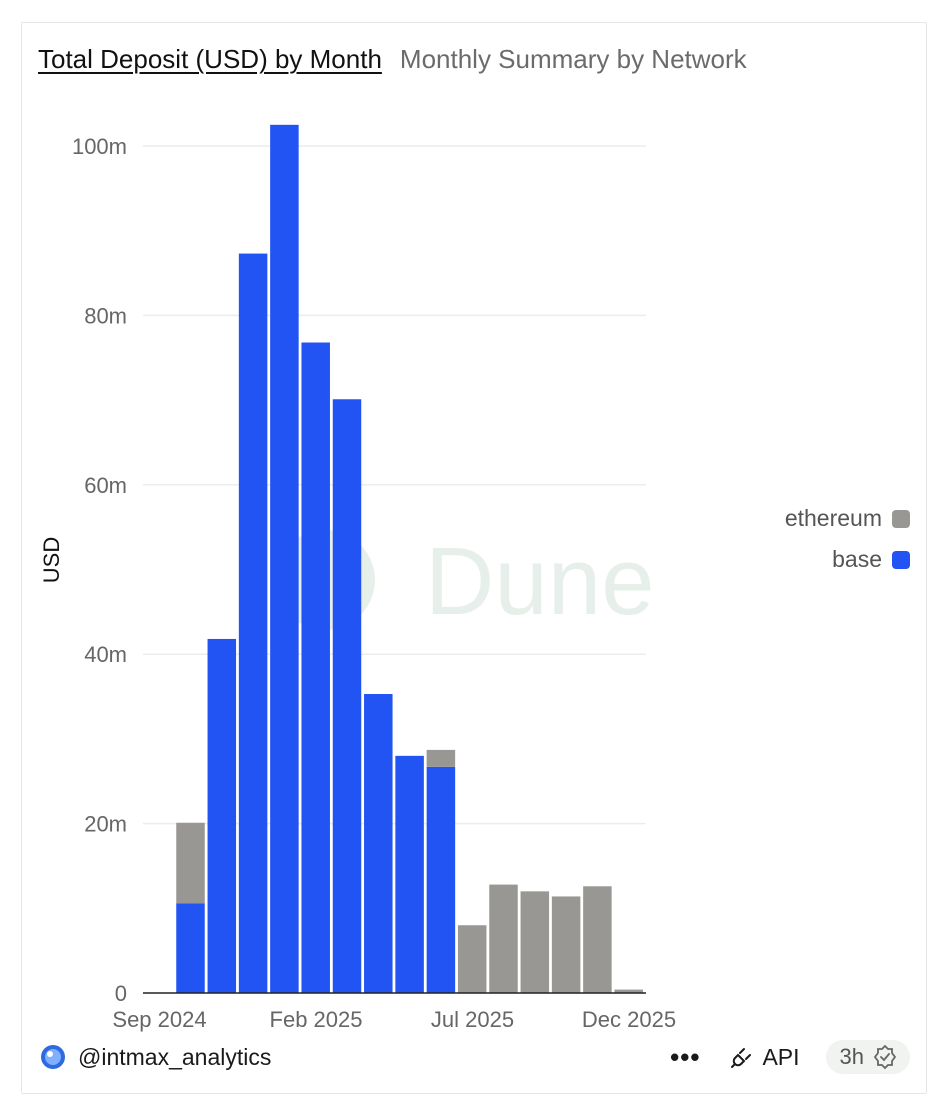 This screenshot has height=1114, width=948. What do you see at coordinates (685, 1056) in the screenshot?
I see `more-options-button: •••` at bounding box center [685, 1056].